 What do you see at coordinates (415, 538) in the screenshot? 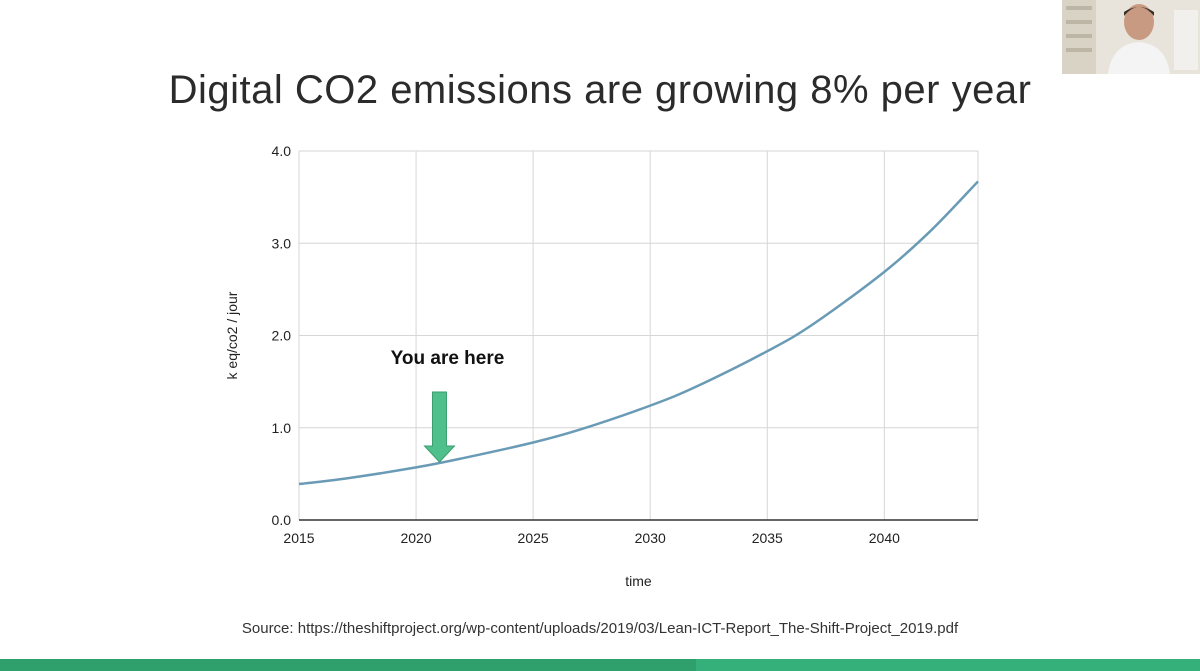
I see `x-tick-label: 2020` at bounding box center [415, 538].